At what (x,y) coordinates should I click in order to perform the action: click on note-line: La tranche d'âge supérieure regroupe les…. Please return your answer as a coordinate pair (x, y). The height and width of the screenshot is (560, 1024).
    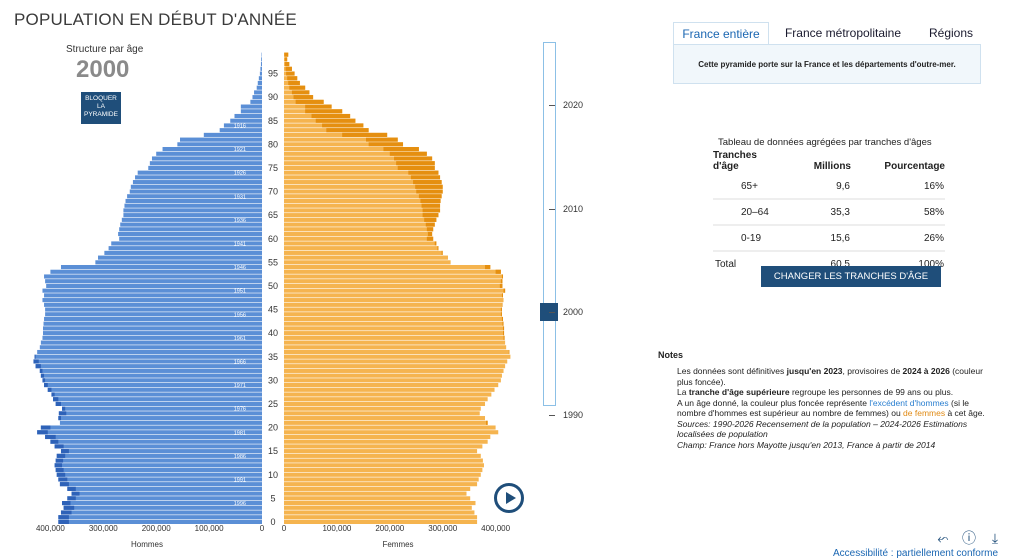
    Looking at the image, I should click on (815, 392).